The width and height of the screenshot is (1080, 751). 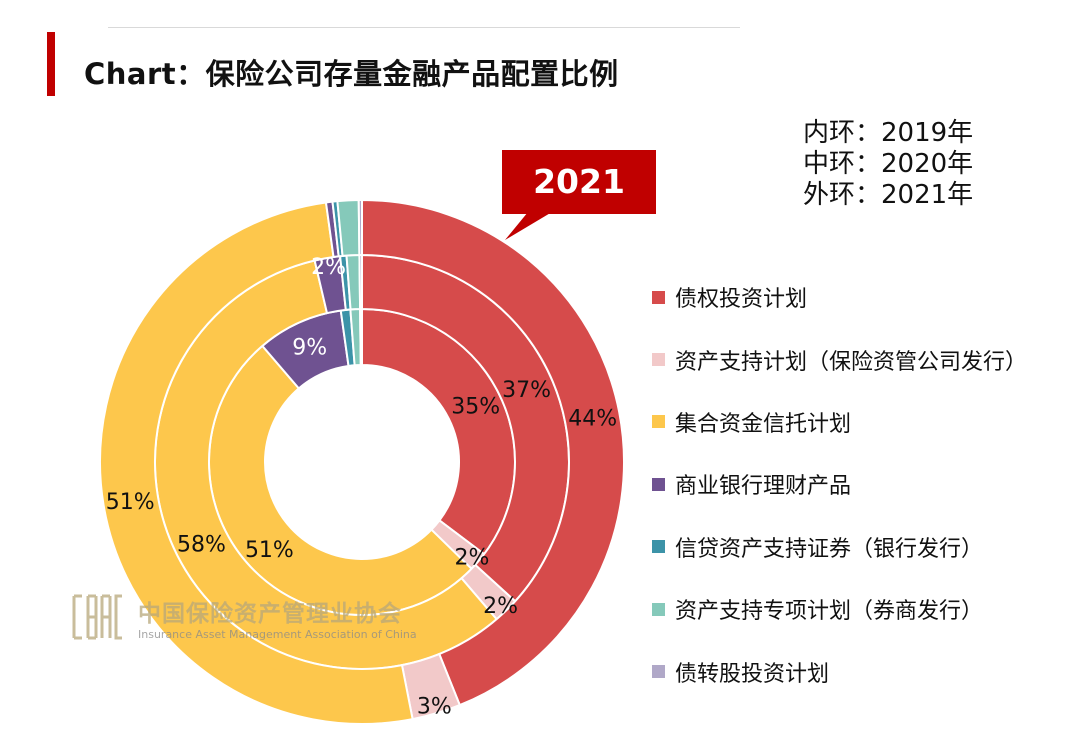 I want to click on data-label-2021-1: 3%, so click(x=434, y=707).